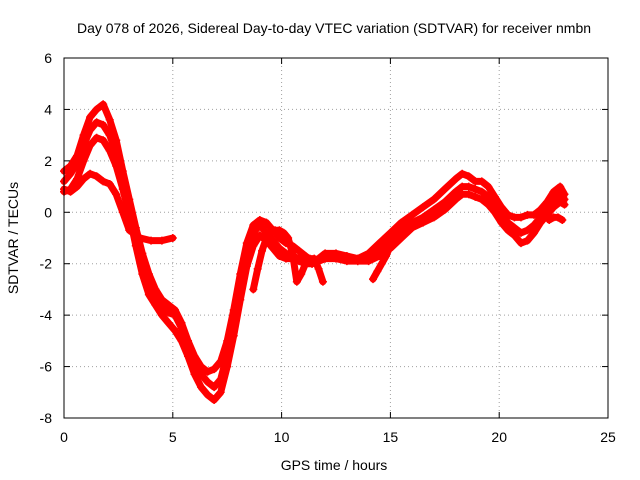 This screenshot has height=480, width=640. What do you see at coordinates (173, 437) in the screenshot?
I see `x-tick-label: 5` at bounding box center [173, 437].